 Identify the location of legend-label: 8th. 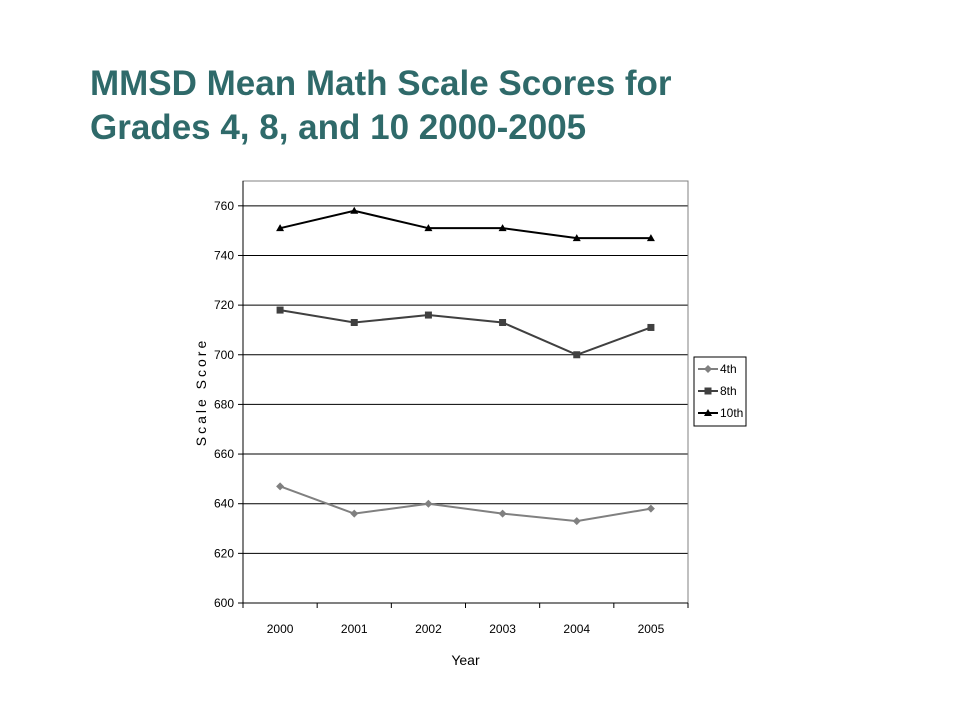
(728, 391).